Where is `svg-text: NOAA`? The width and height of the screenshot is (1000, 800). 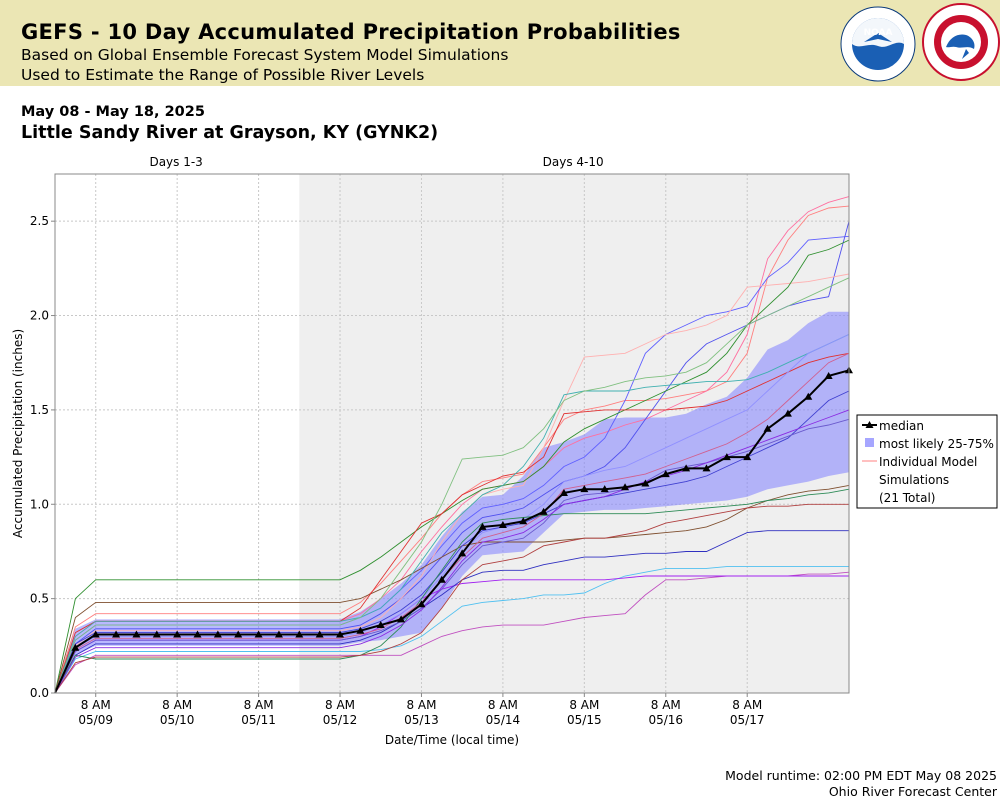
svg-text: NOAA is located at coordinates (878, 33).